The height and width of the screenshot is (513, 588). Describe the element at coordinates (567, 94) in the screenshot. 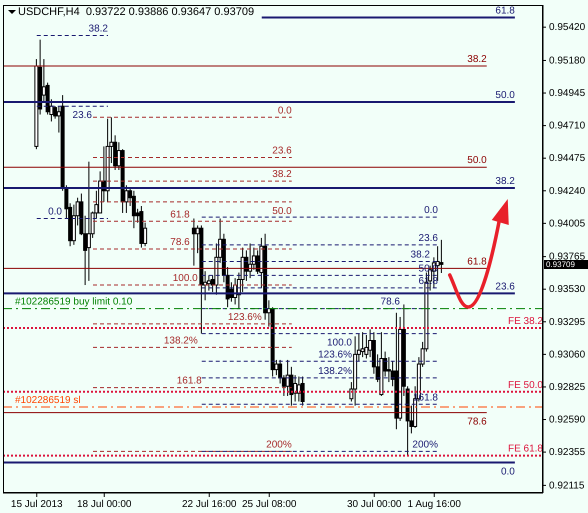

I see `y-tick-label: 0.94945` at that location.